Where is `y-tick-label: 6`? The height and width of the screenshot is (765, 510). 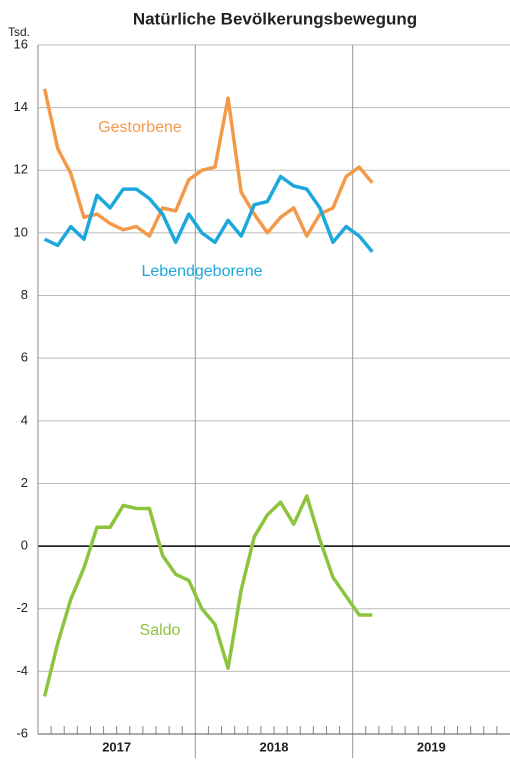 y-tick-label: 6 is located at coordinates (24, 357).